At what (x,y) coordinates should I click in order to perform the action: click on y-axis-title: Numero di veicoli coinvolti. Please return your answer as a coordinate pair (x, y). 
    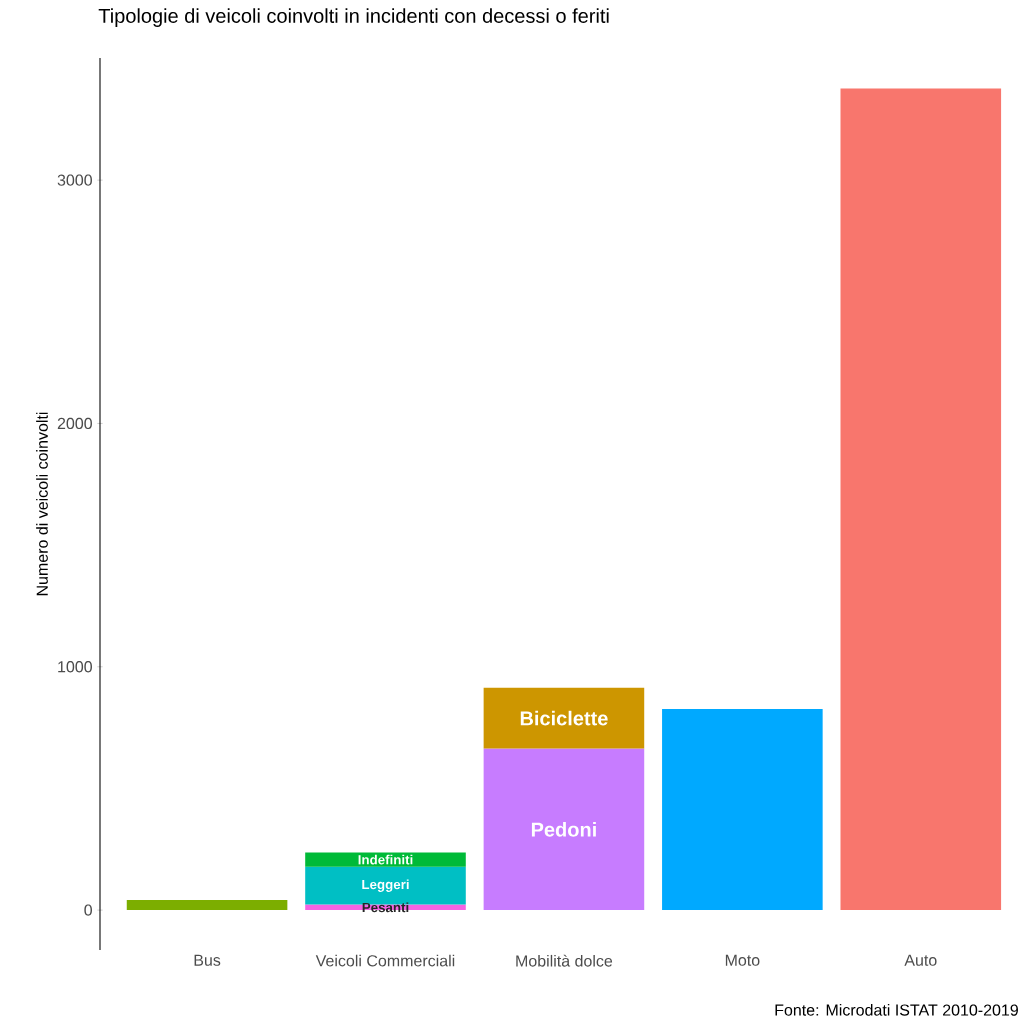
    Looking at the image, I should click on (42, 504).